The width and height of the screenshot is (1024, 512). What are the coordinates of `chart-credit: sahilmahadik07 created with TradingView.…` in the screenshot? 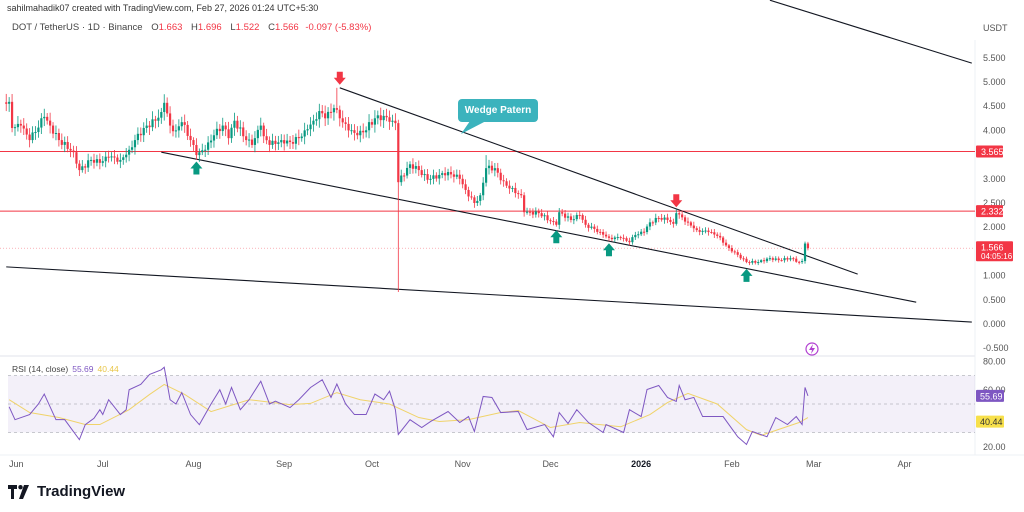 It's located at (163, 8).